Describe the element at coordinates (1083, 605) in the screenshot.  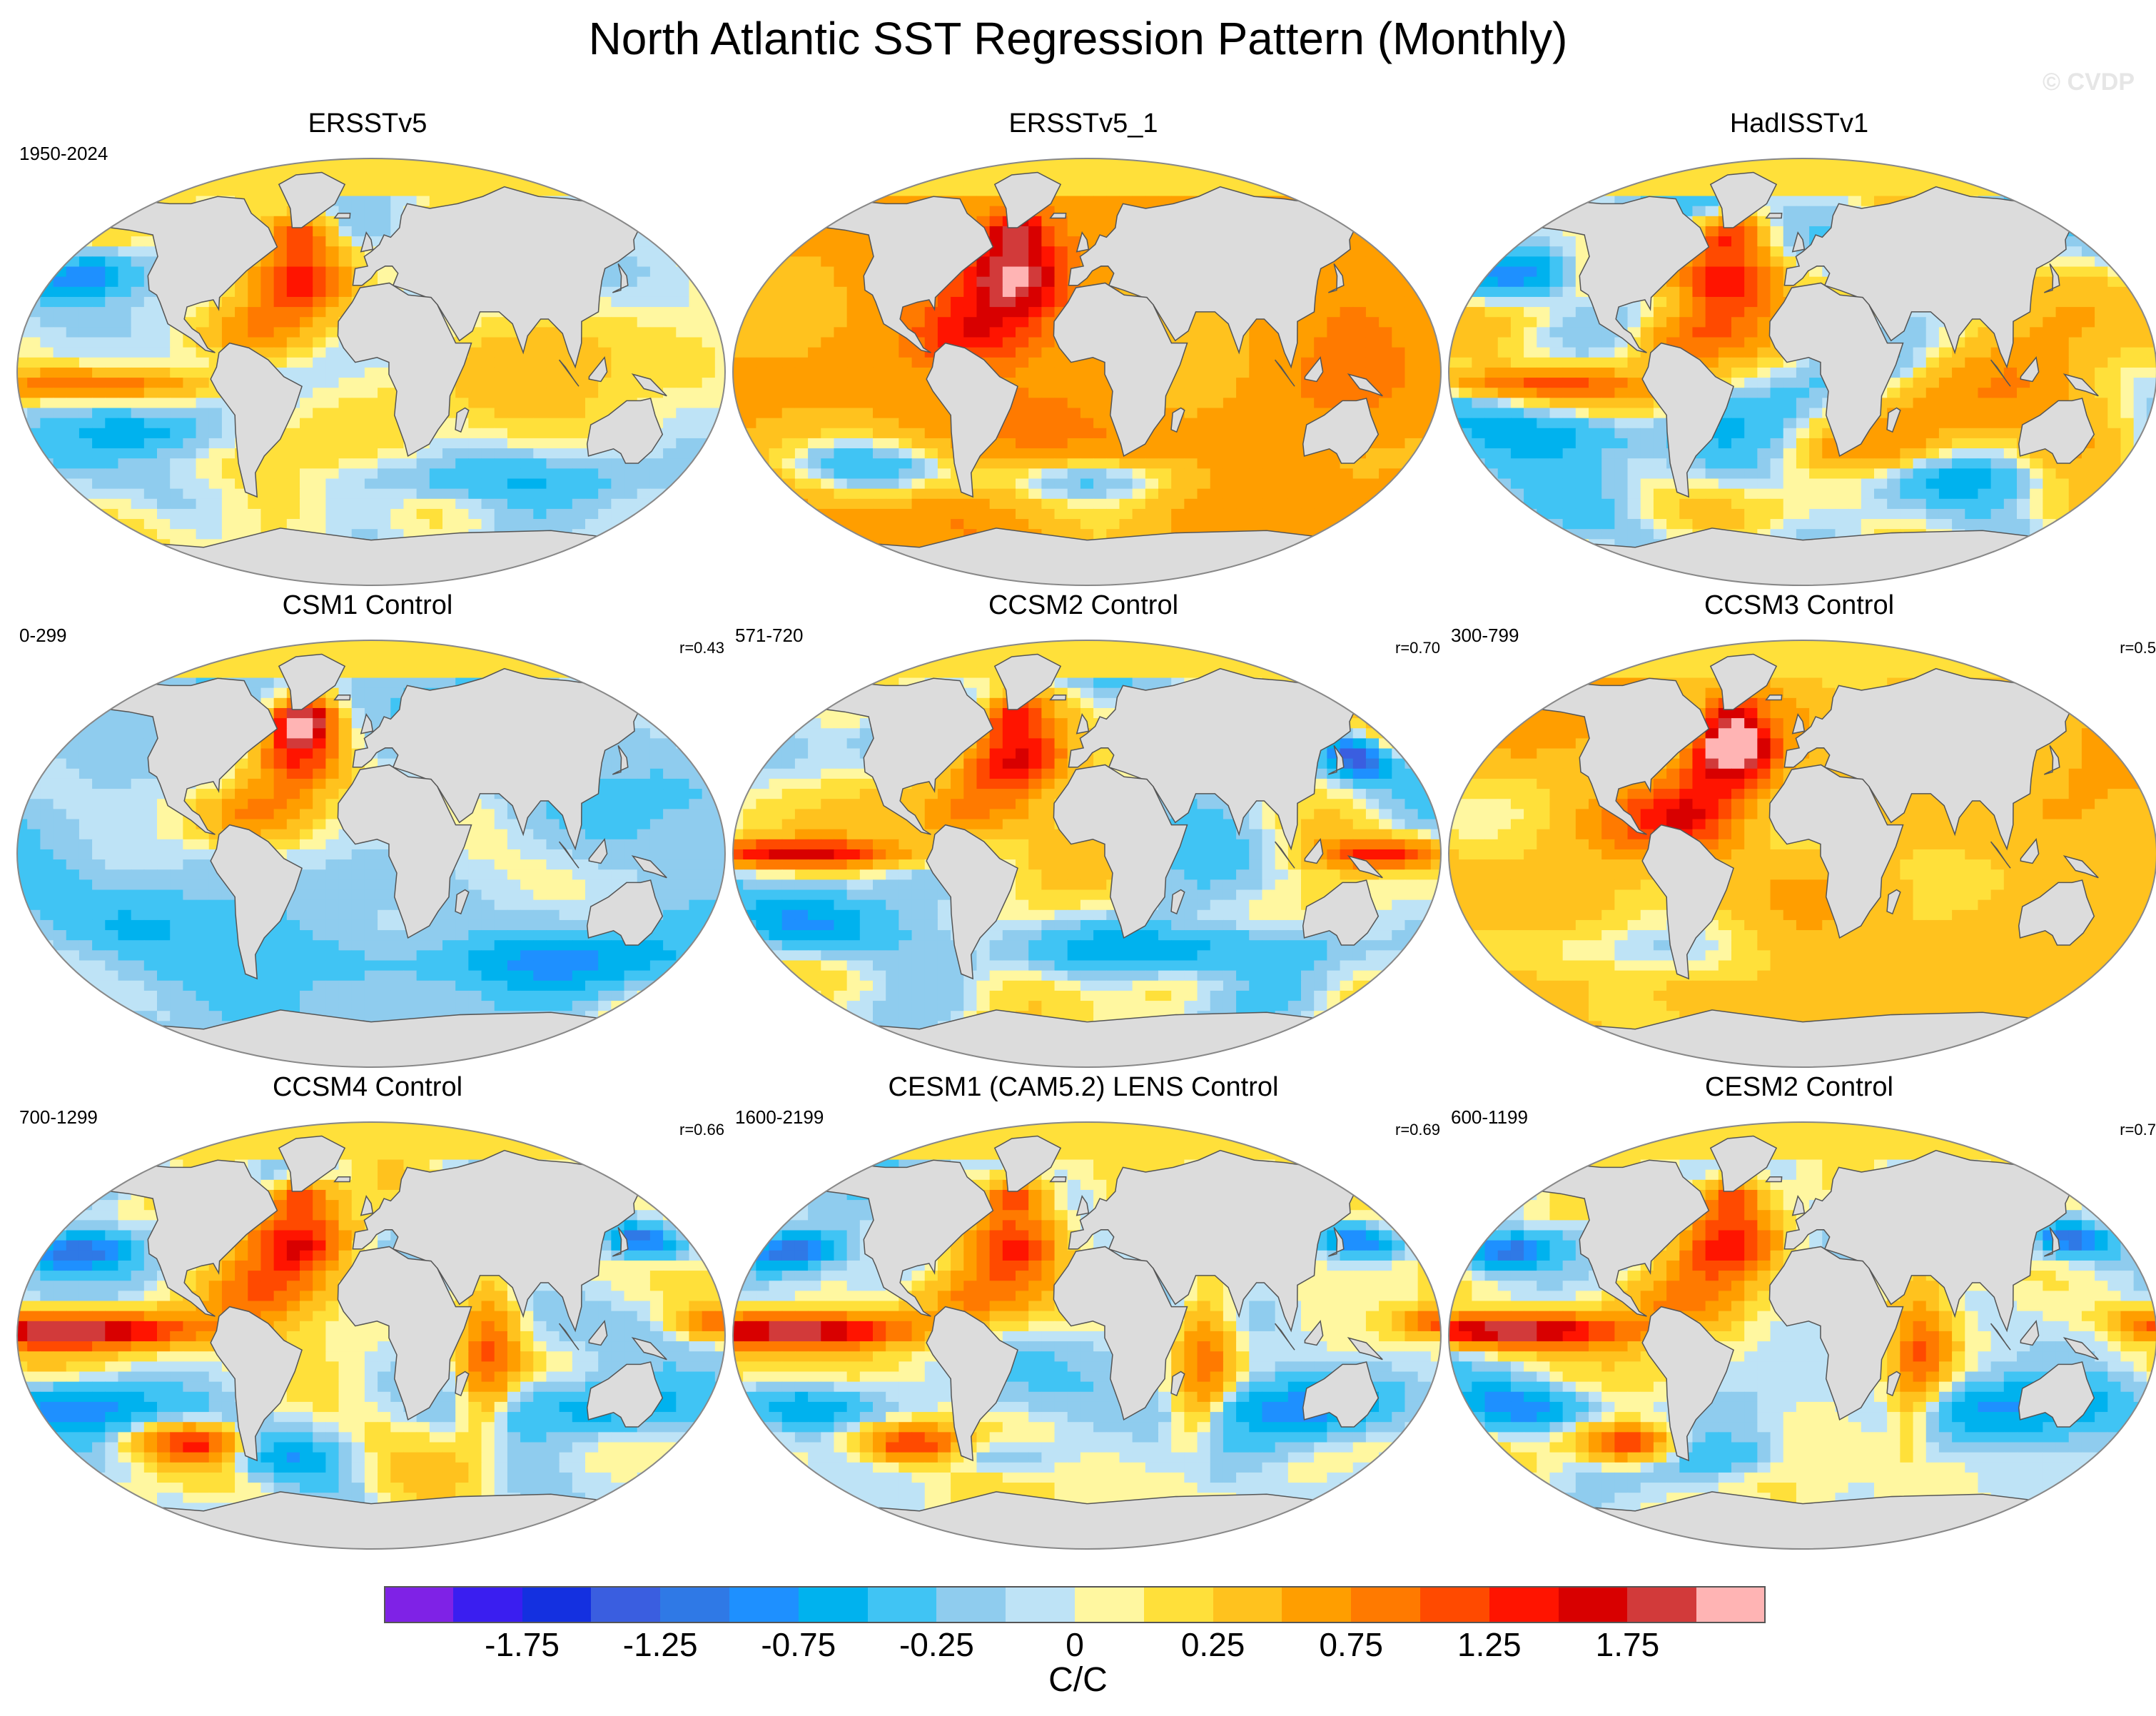
I see `panel-title: CCSM2 Control` at that location.